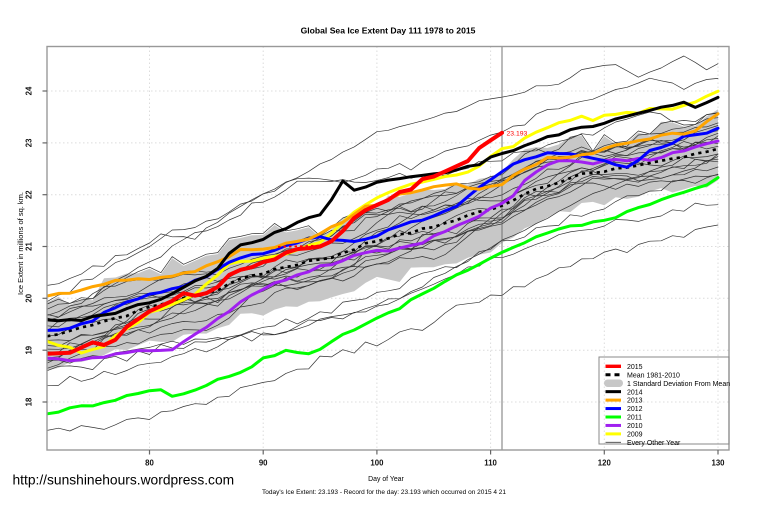 Image resolution: width=760 pixels, height=511 pixels. Describe the element at coordinates (29, 90) in the screenshot. I see `svg-text: 24` at that location.